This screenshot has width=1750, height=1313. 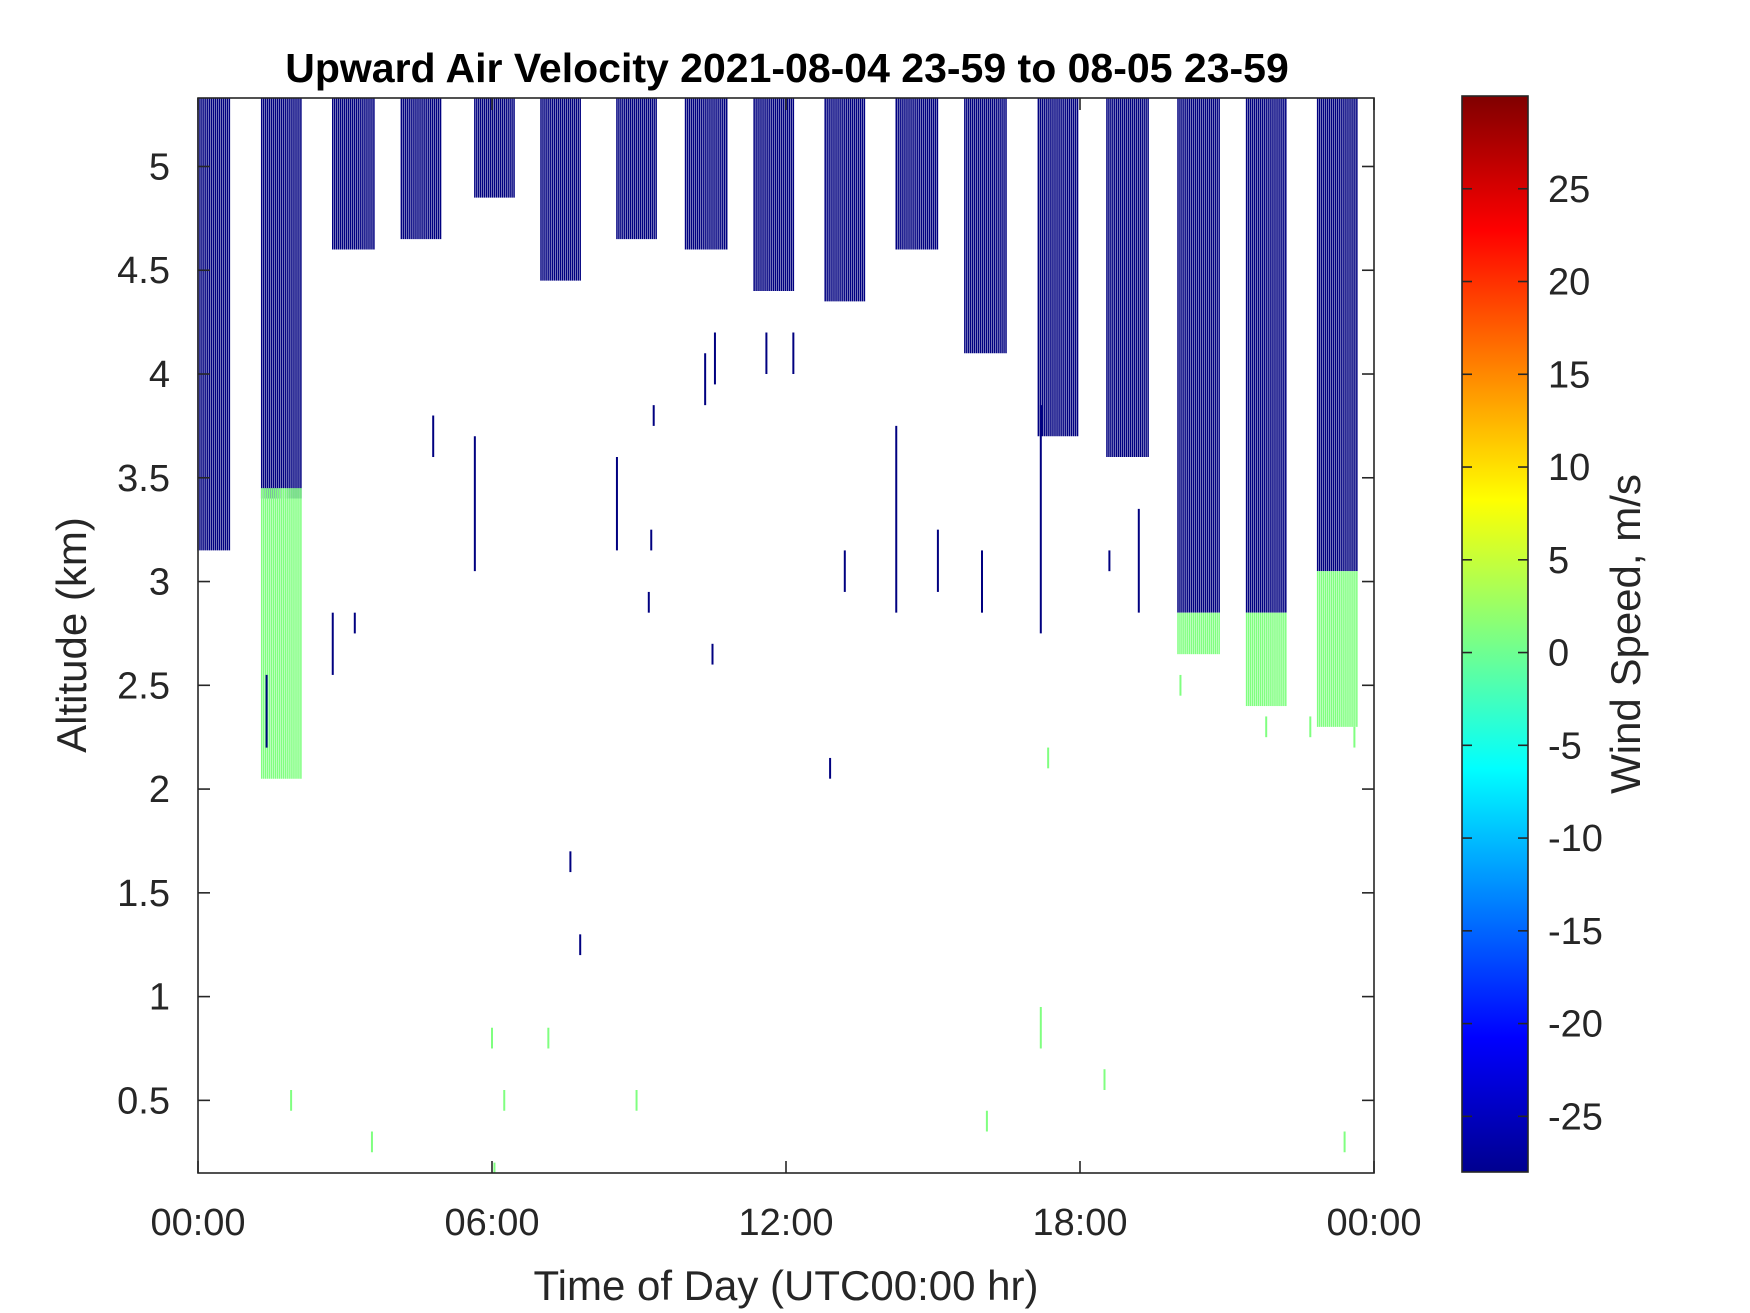 I want to click on y-tick-label: 1, so click(x=159, y=998).